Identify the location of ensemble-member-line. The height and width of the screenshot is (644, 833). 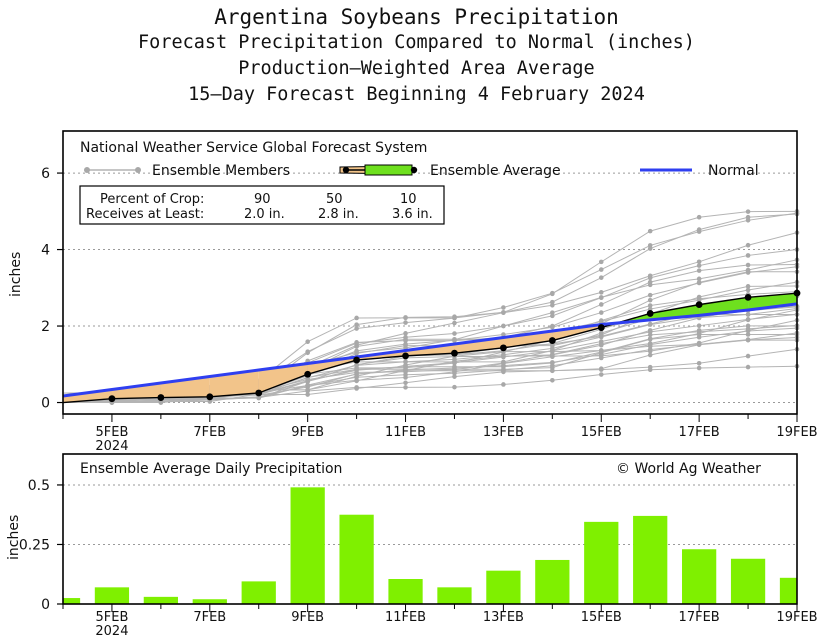
(430, 384).